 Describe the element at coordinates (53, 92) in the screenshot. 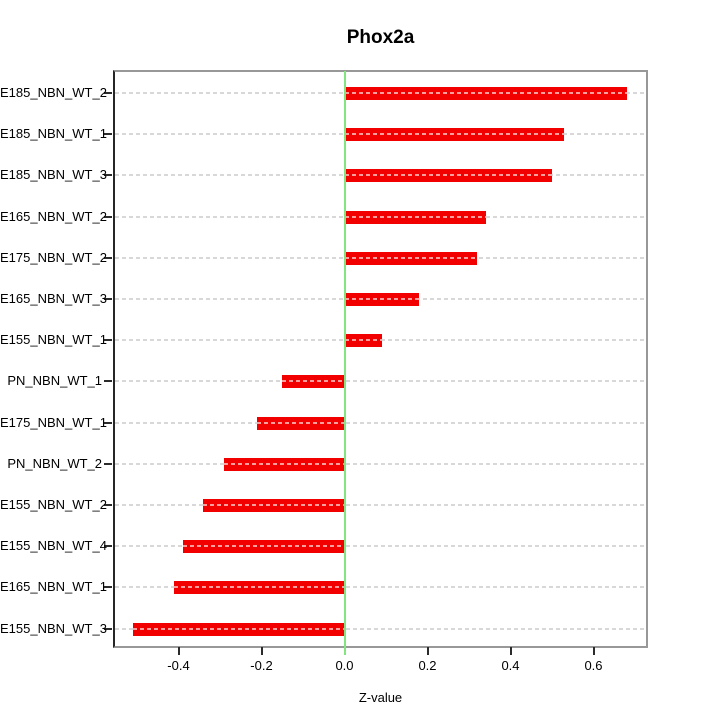

I see `y-axis-label: E185_NBN_WT_2` at that location.